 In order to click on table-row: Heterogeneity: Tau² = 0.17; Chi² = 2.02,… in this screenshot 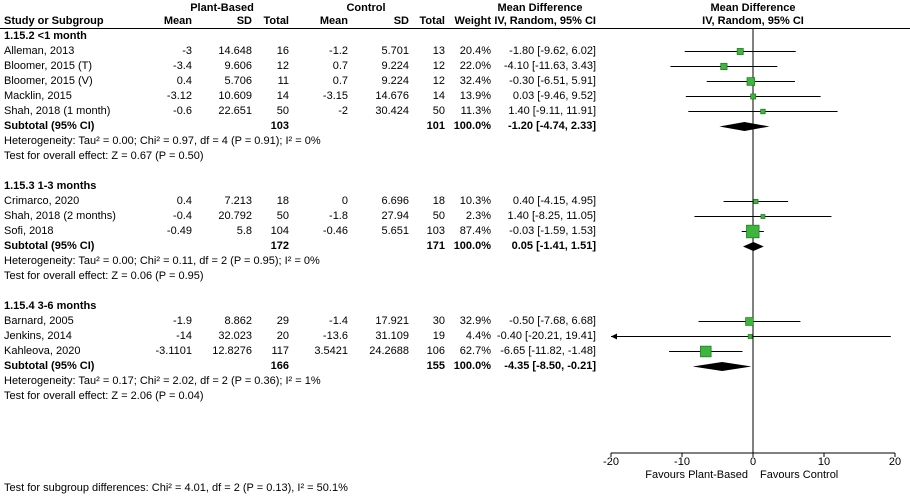, I will do `click(455, 381)`.